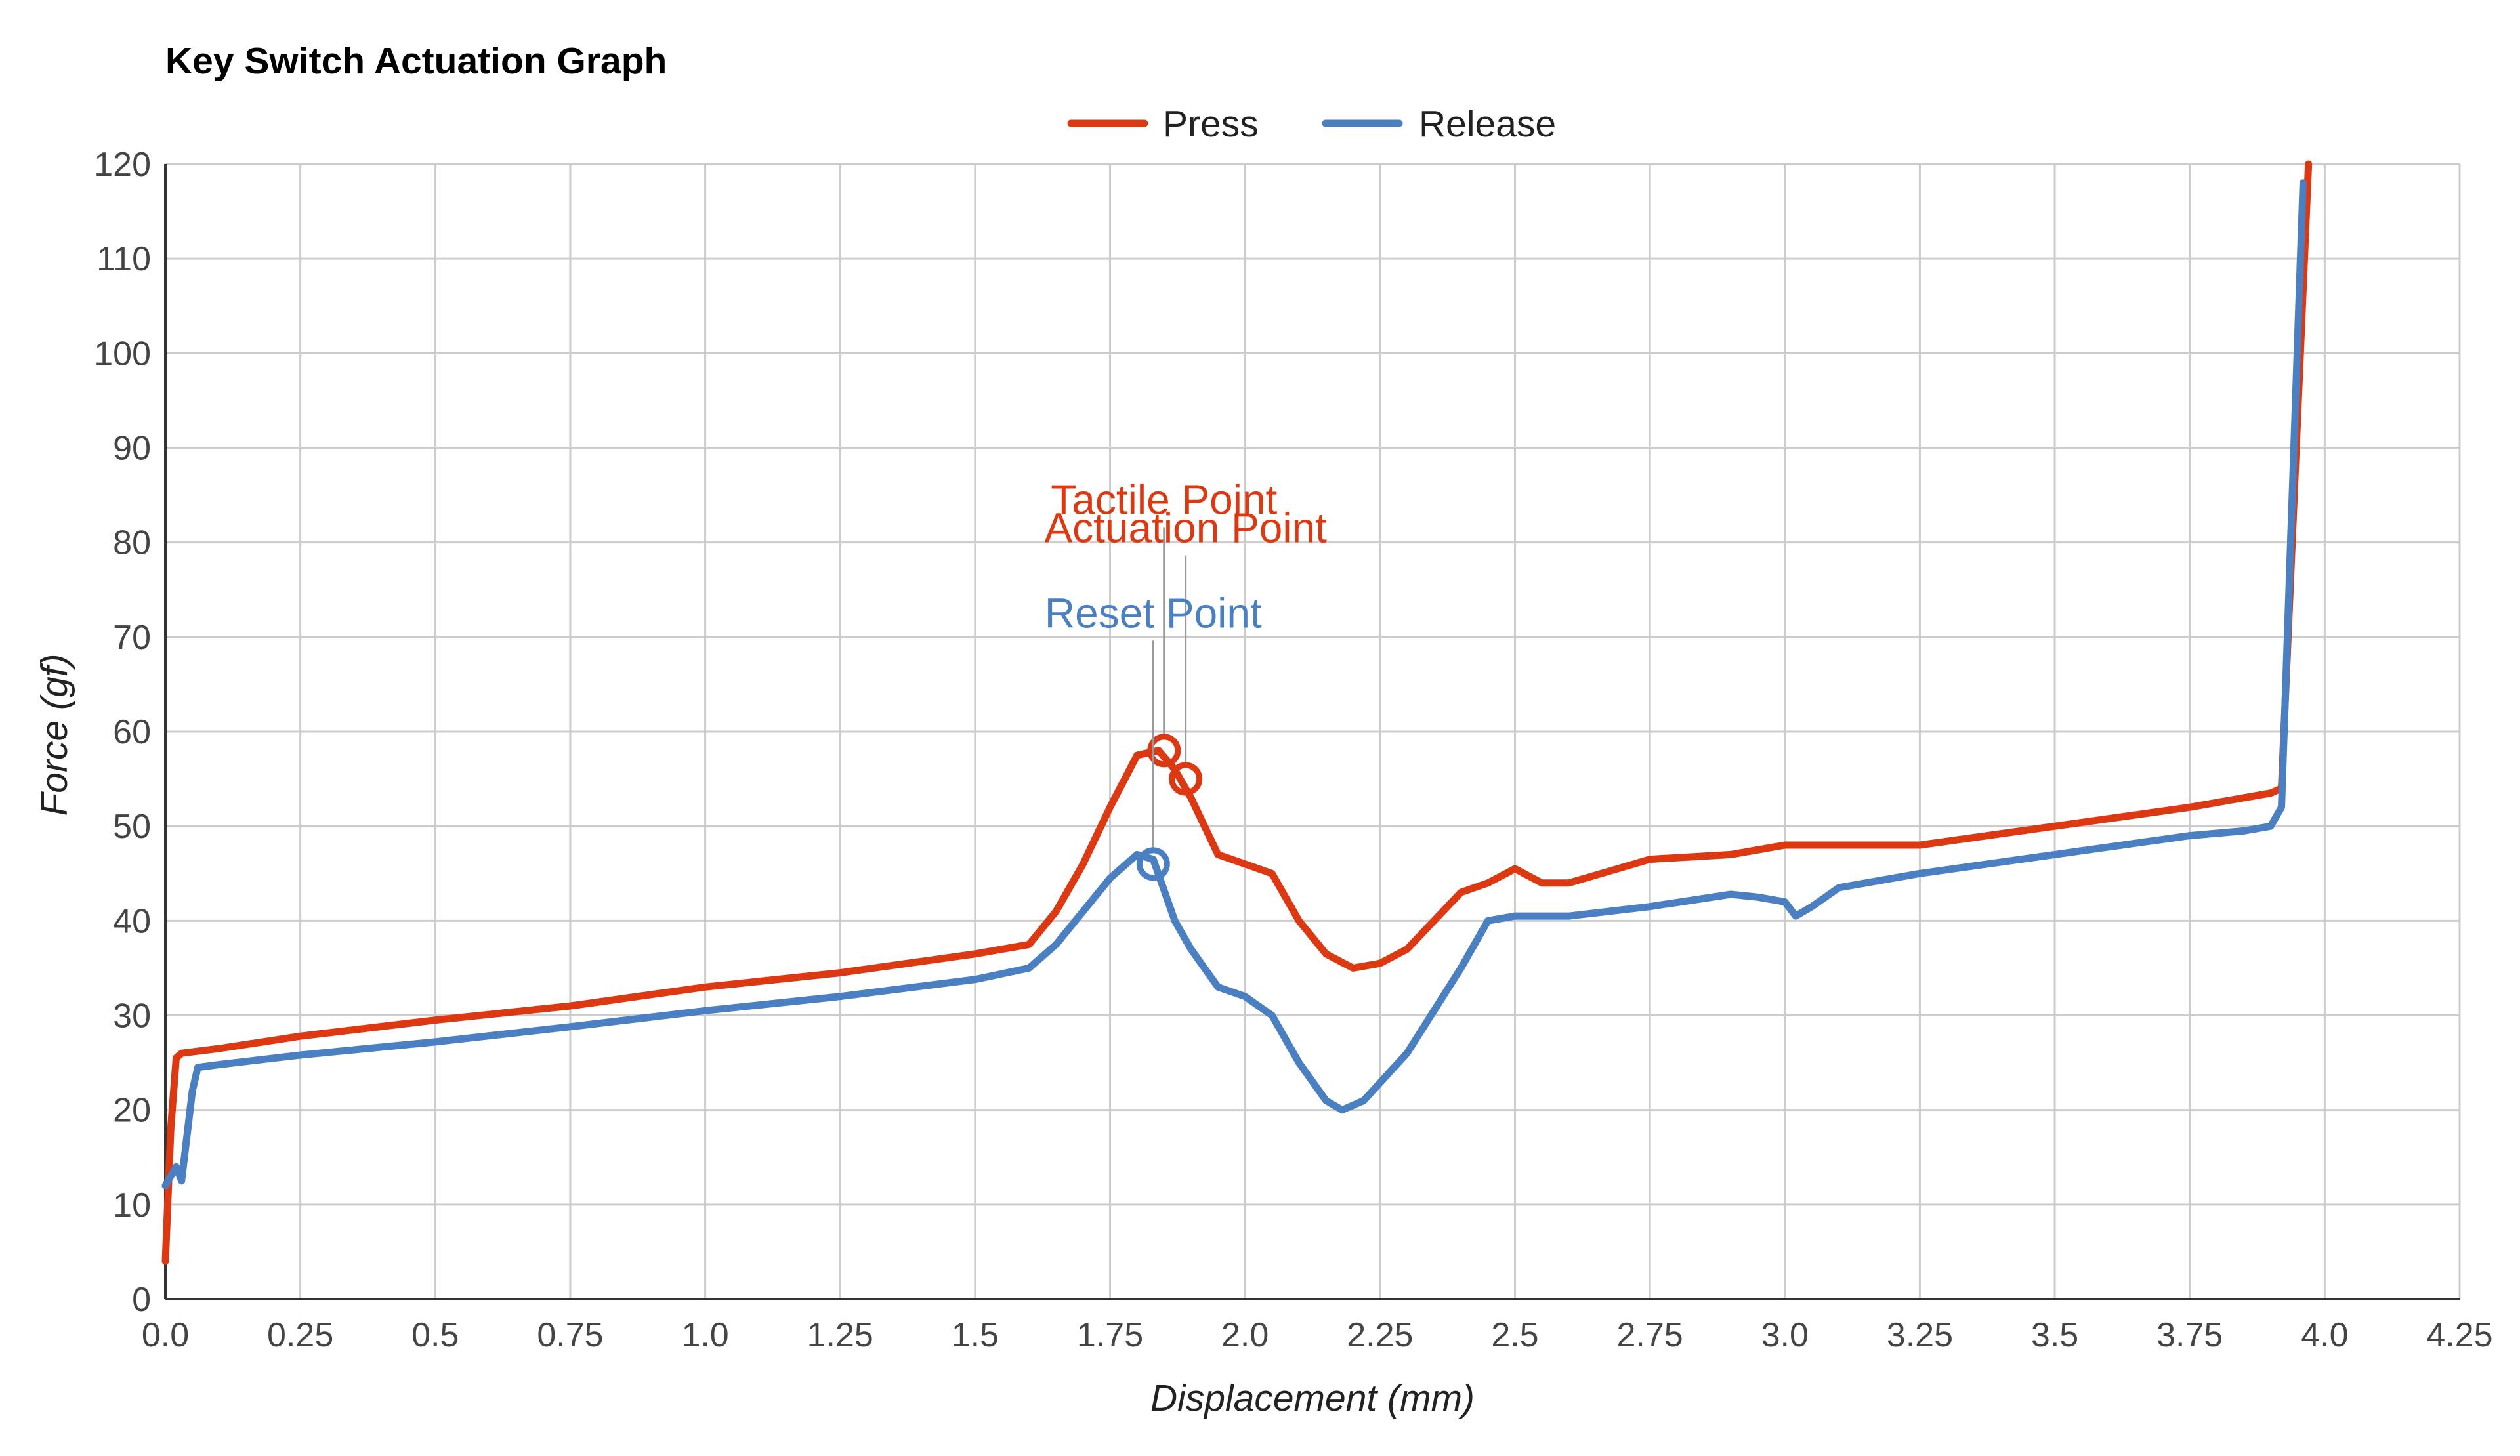 The width and height of the screenshot is (2520, 1456). Describe the element at coordinates (132, 827) in the screenshot. I see `y-tick-label: 50` at that location.